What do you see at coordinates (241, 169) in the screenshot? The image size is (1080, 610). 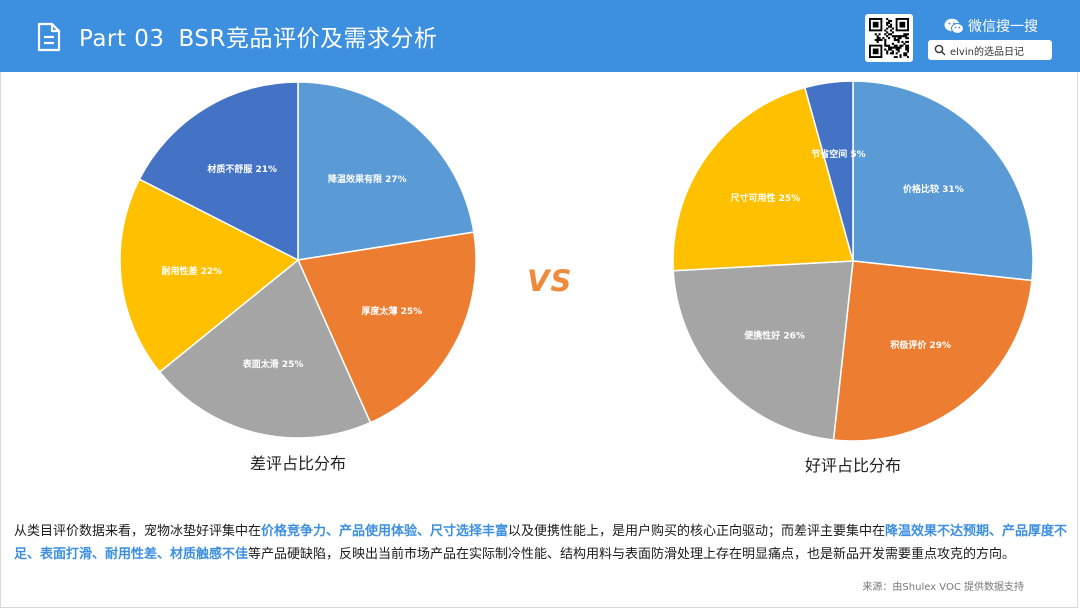 I see `pie-0-label-4: 材质不舒服 21%` at bounding box center [241, 169].